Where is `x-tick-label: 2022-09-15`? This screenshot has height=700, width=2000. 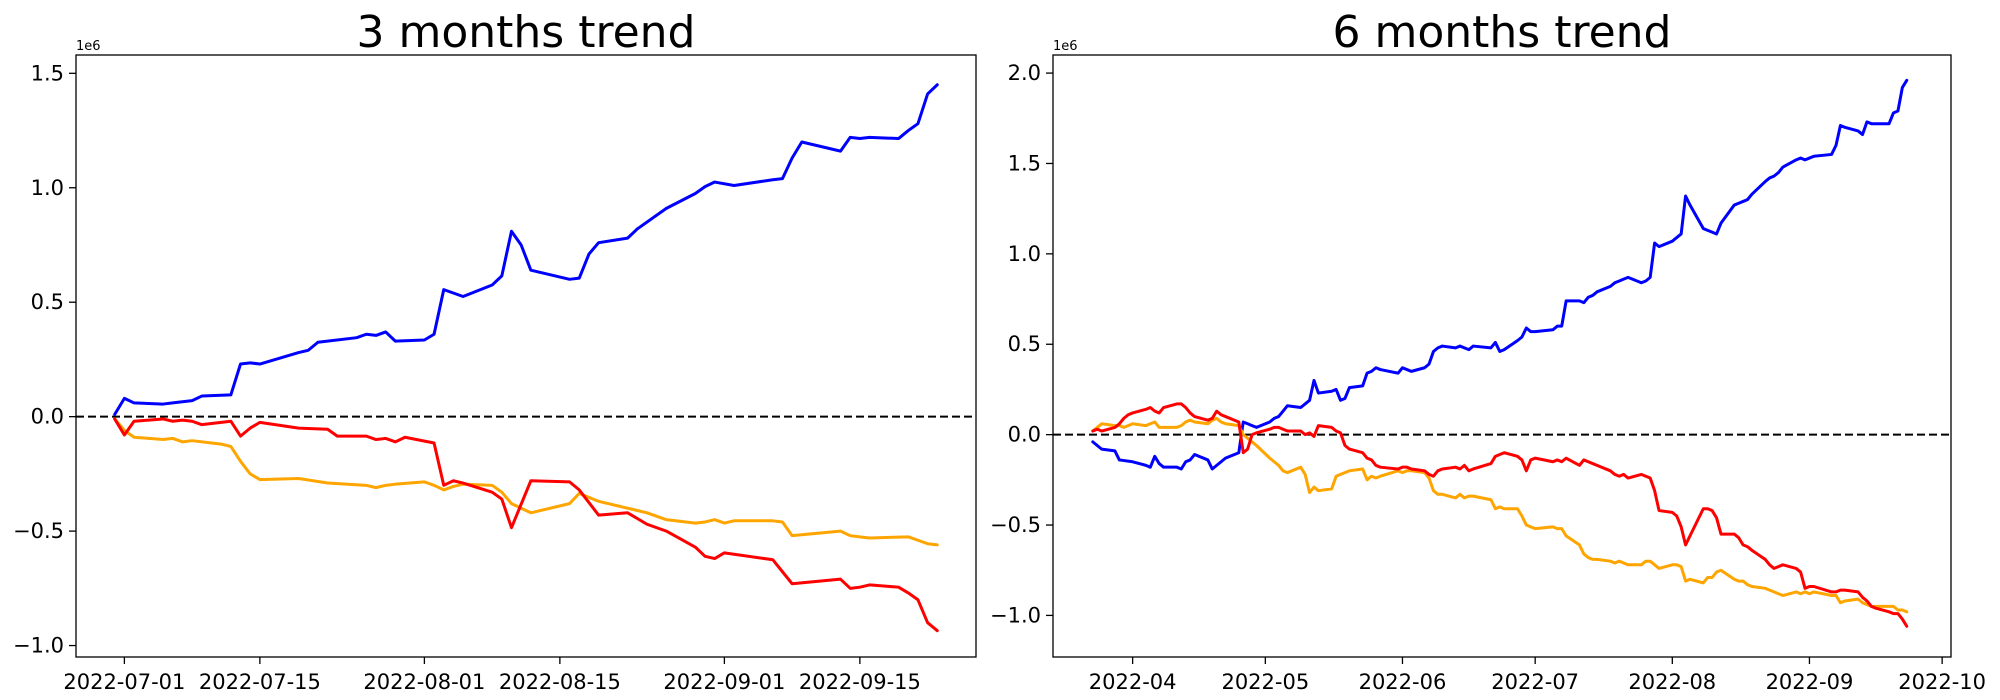
x-tick-label: 2022-09-15 is located at coordinates (860, 682).